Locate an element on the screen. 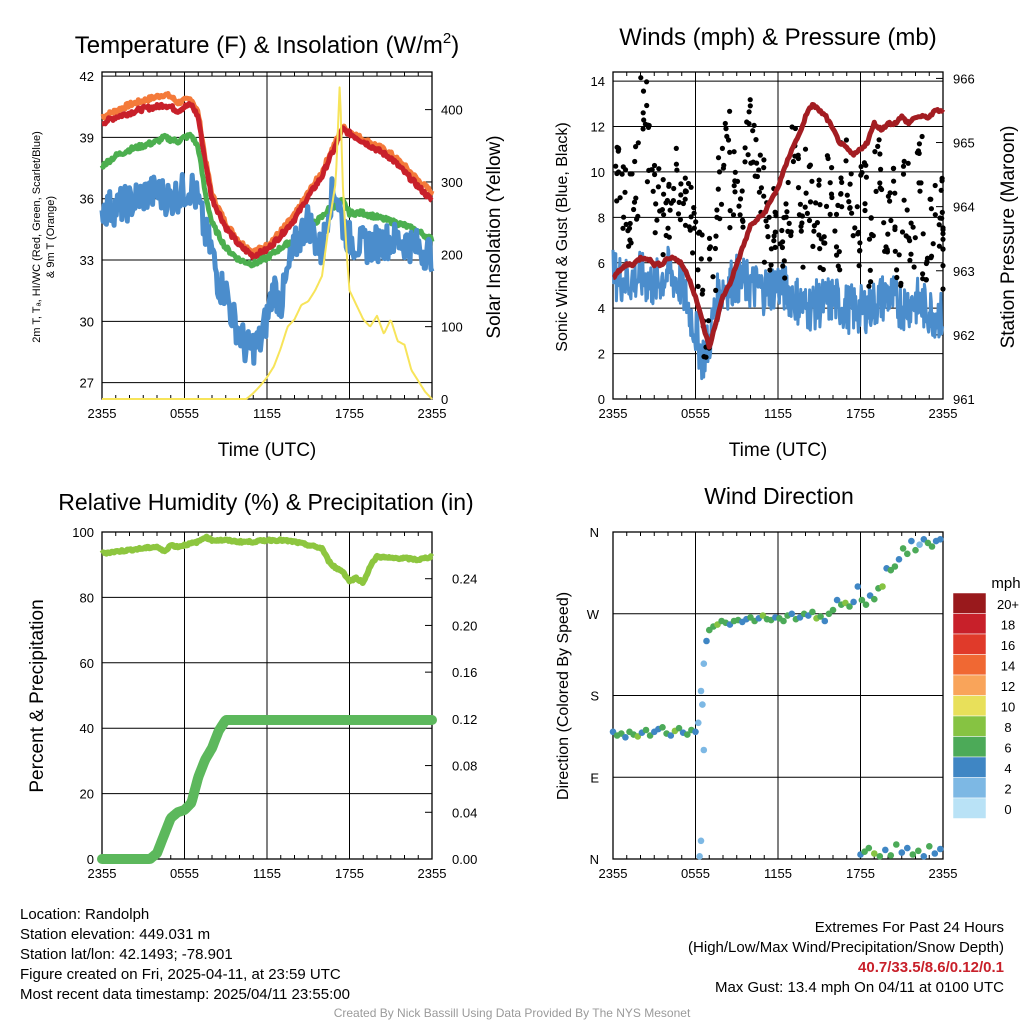 The width and height of the screenshot is (1024, 1024). legend-label: 18 is located at coordinates (1008, 625).